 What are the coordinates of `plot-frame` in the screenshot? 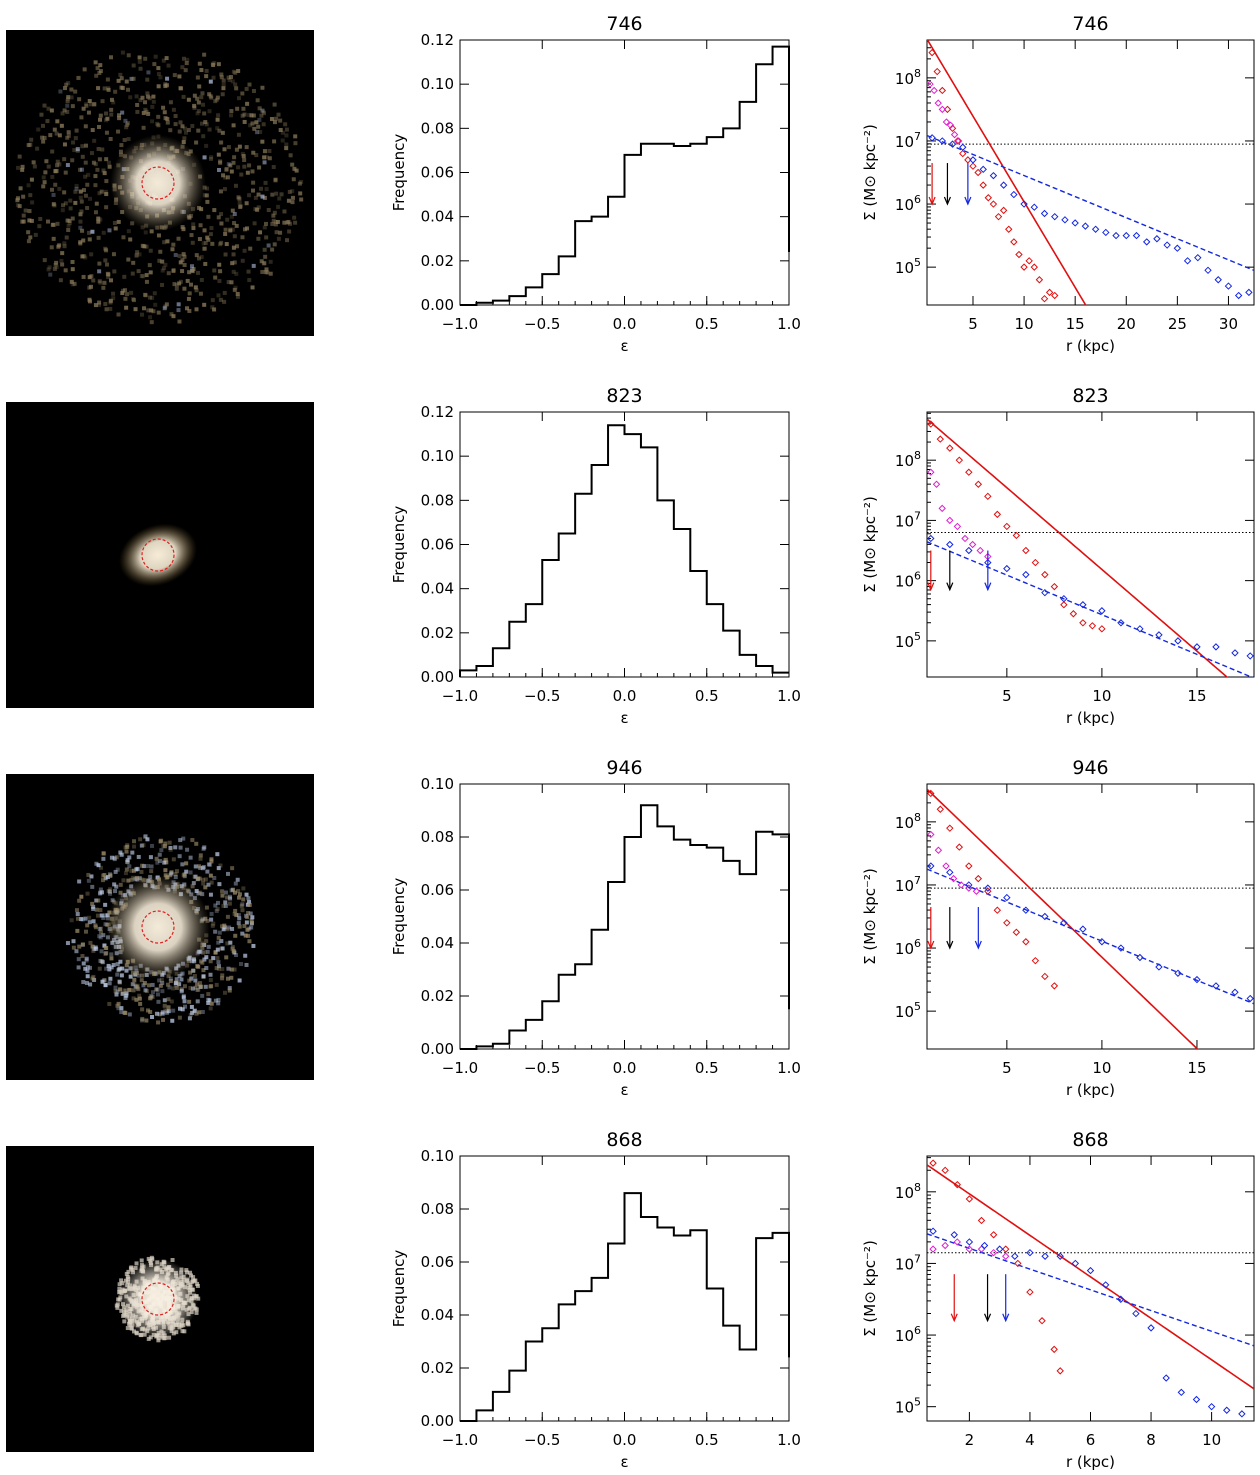 It's located at (1090, 1288).